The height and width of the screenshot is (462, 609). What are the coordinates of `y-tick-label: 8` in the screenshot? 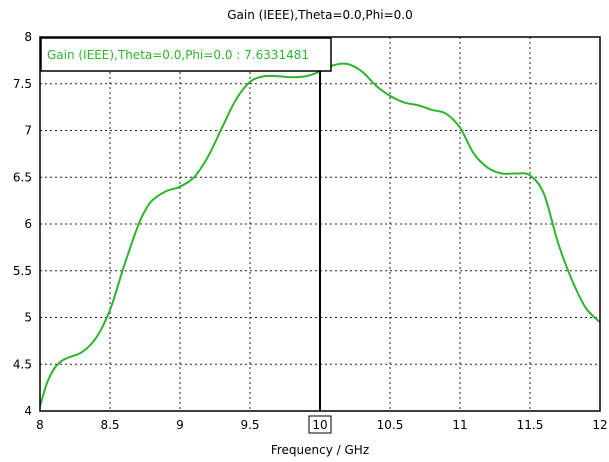 It's located at (28, 37).